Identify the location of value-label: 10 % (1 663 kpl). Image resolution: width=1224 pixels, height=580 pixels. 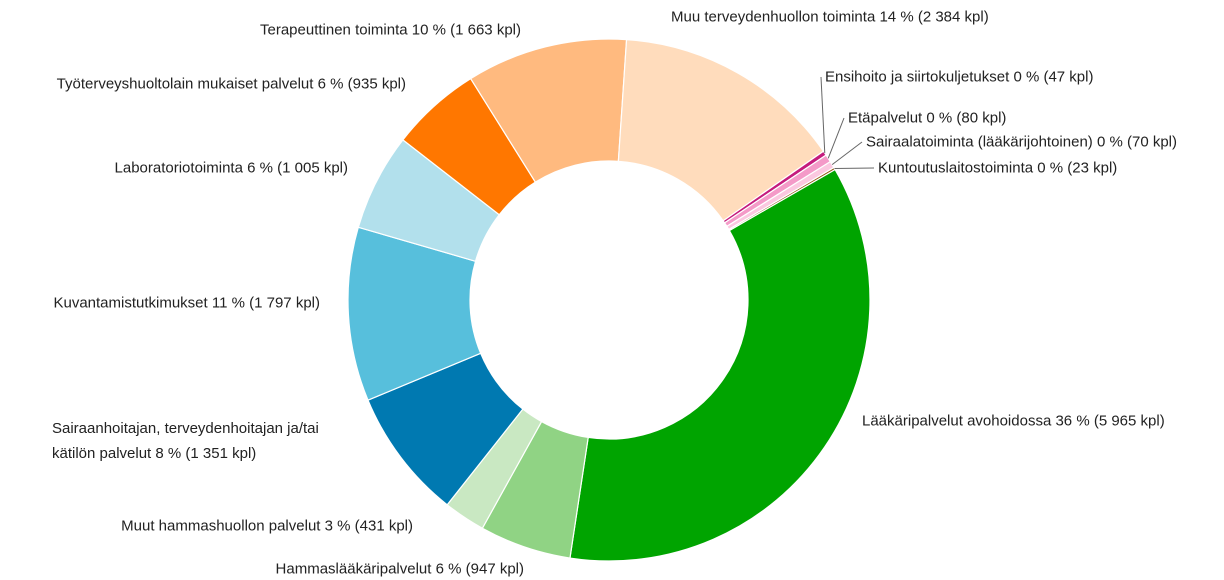
(466, 30).